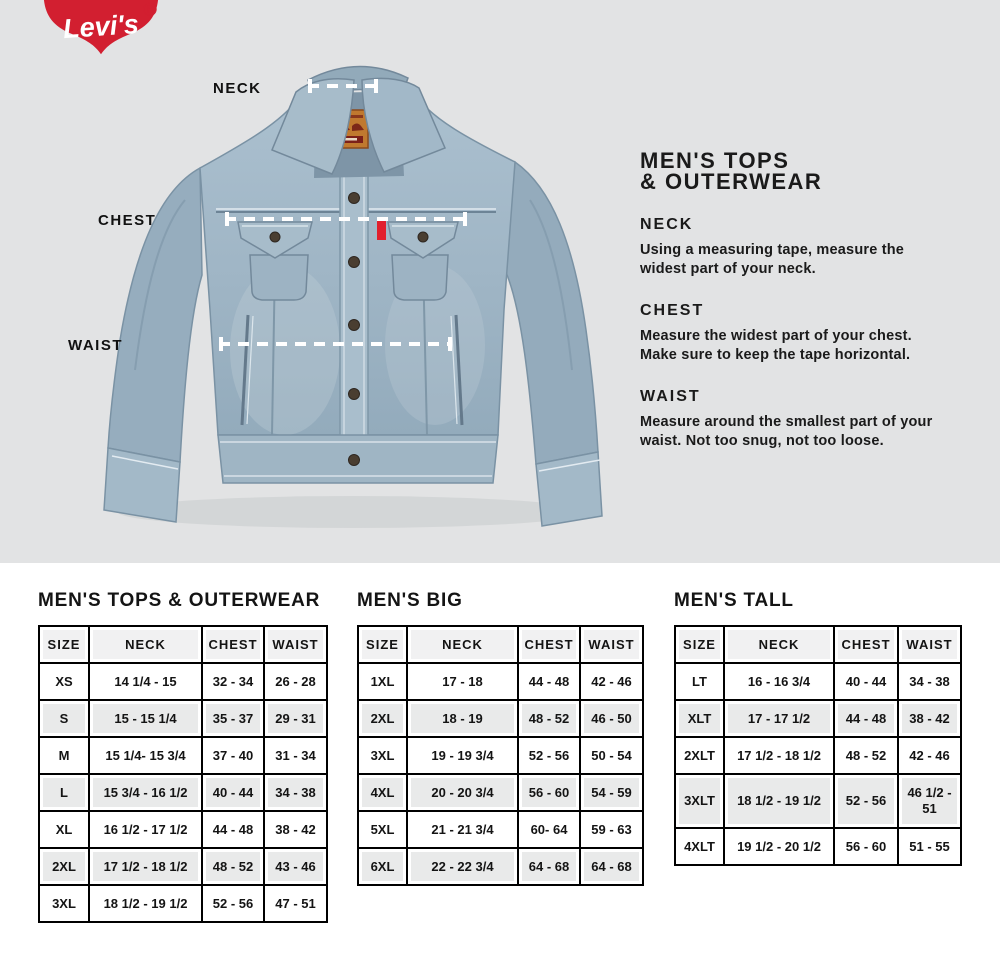  I want to click on guide-chest-heading: CHEST, so click(672, 310).